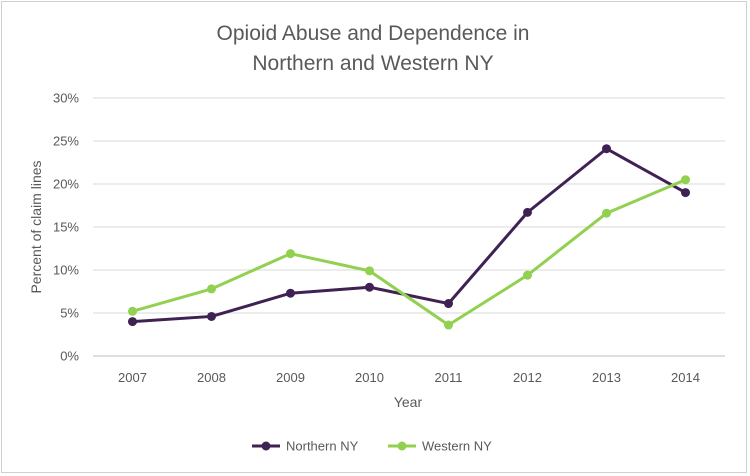  What do you see at coordinates (372, 63) in the screenshot?
I see `chart-title-line-2: Northern and Western NY` at bounding box center [372, 63].